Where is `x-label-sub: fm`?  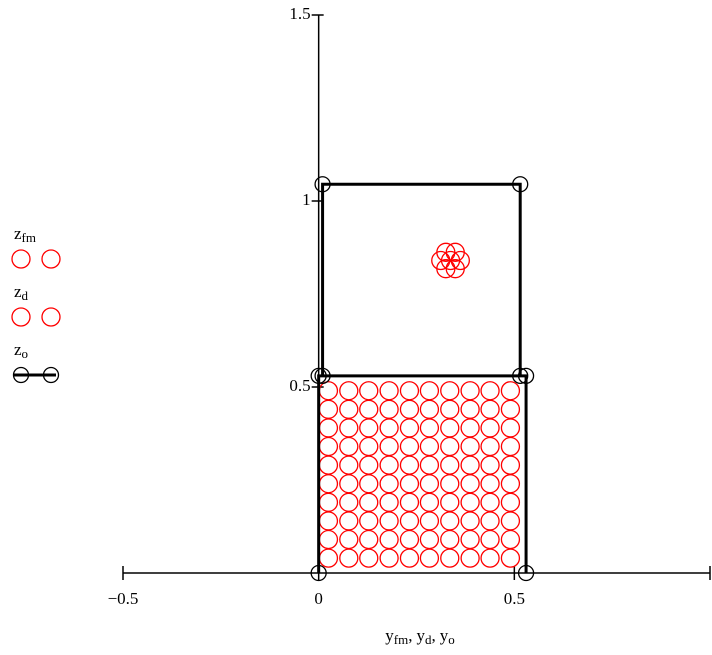
x-label-sub: fm is located at coordinates (401, 639).